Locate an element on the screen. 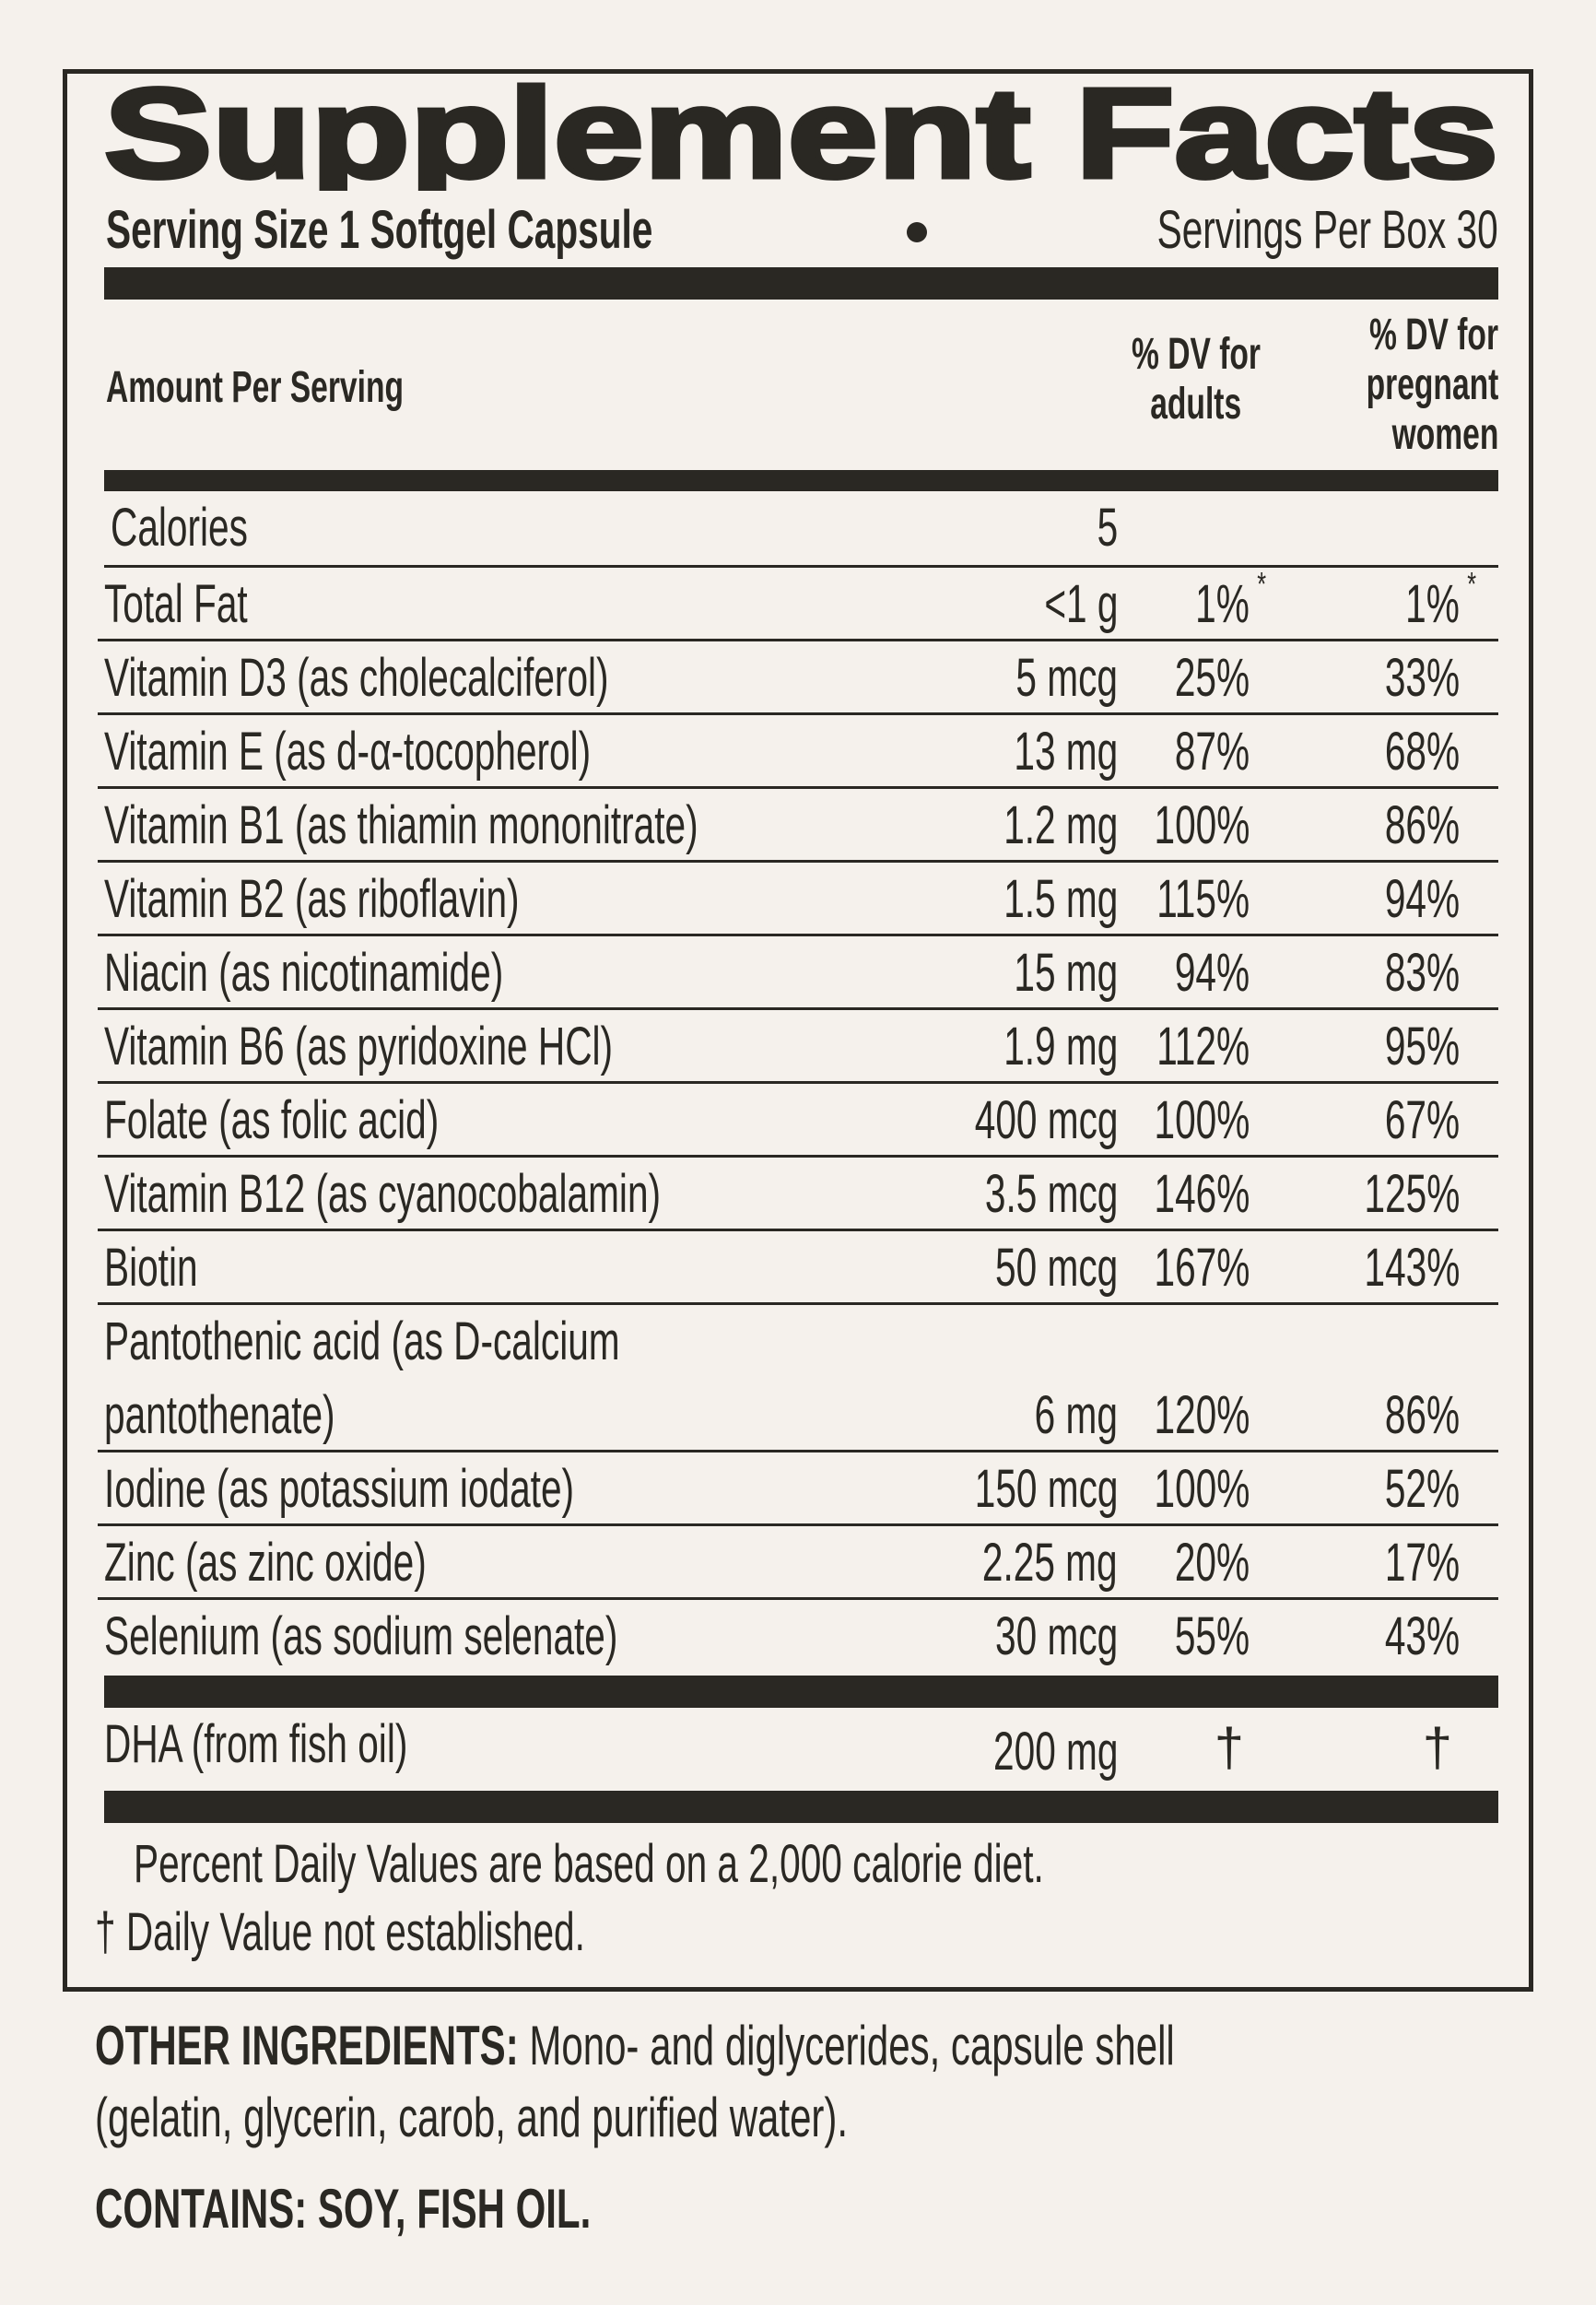  dv-adults: 20% is located at coordinates (1212, 1563).